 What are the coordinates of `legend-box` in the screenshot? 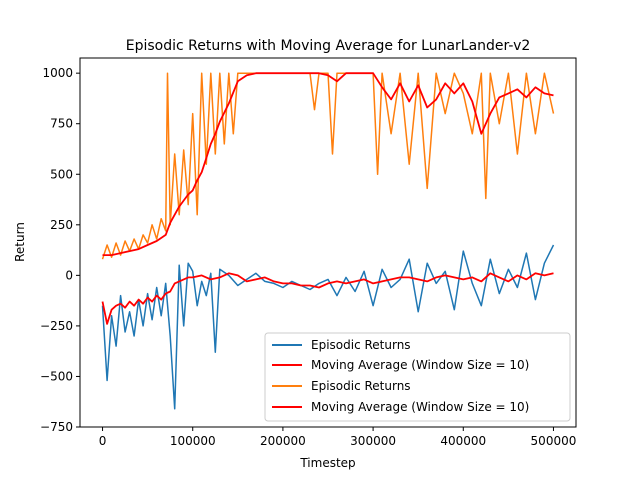 It's located at (417, 377).